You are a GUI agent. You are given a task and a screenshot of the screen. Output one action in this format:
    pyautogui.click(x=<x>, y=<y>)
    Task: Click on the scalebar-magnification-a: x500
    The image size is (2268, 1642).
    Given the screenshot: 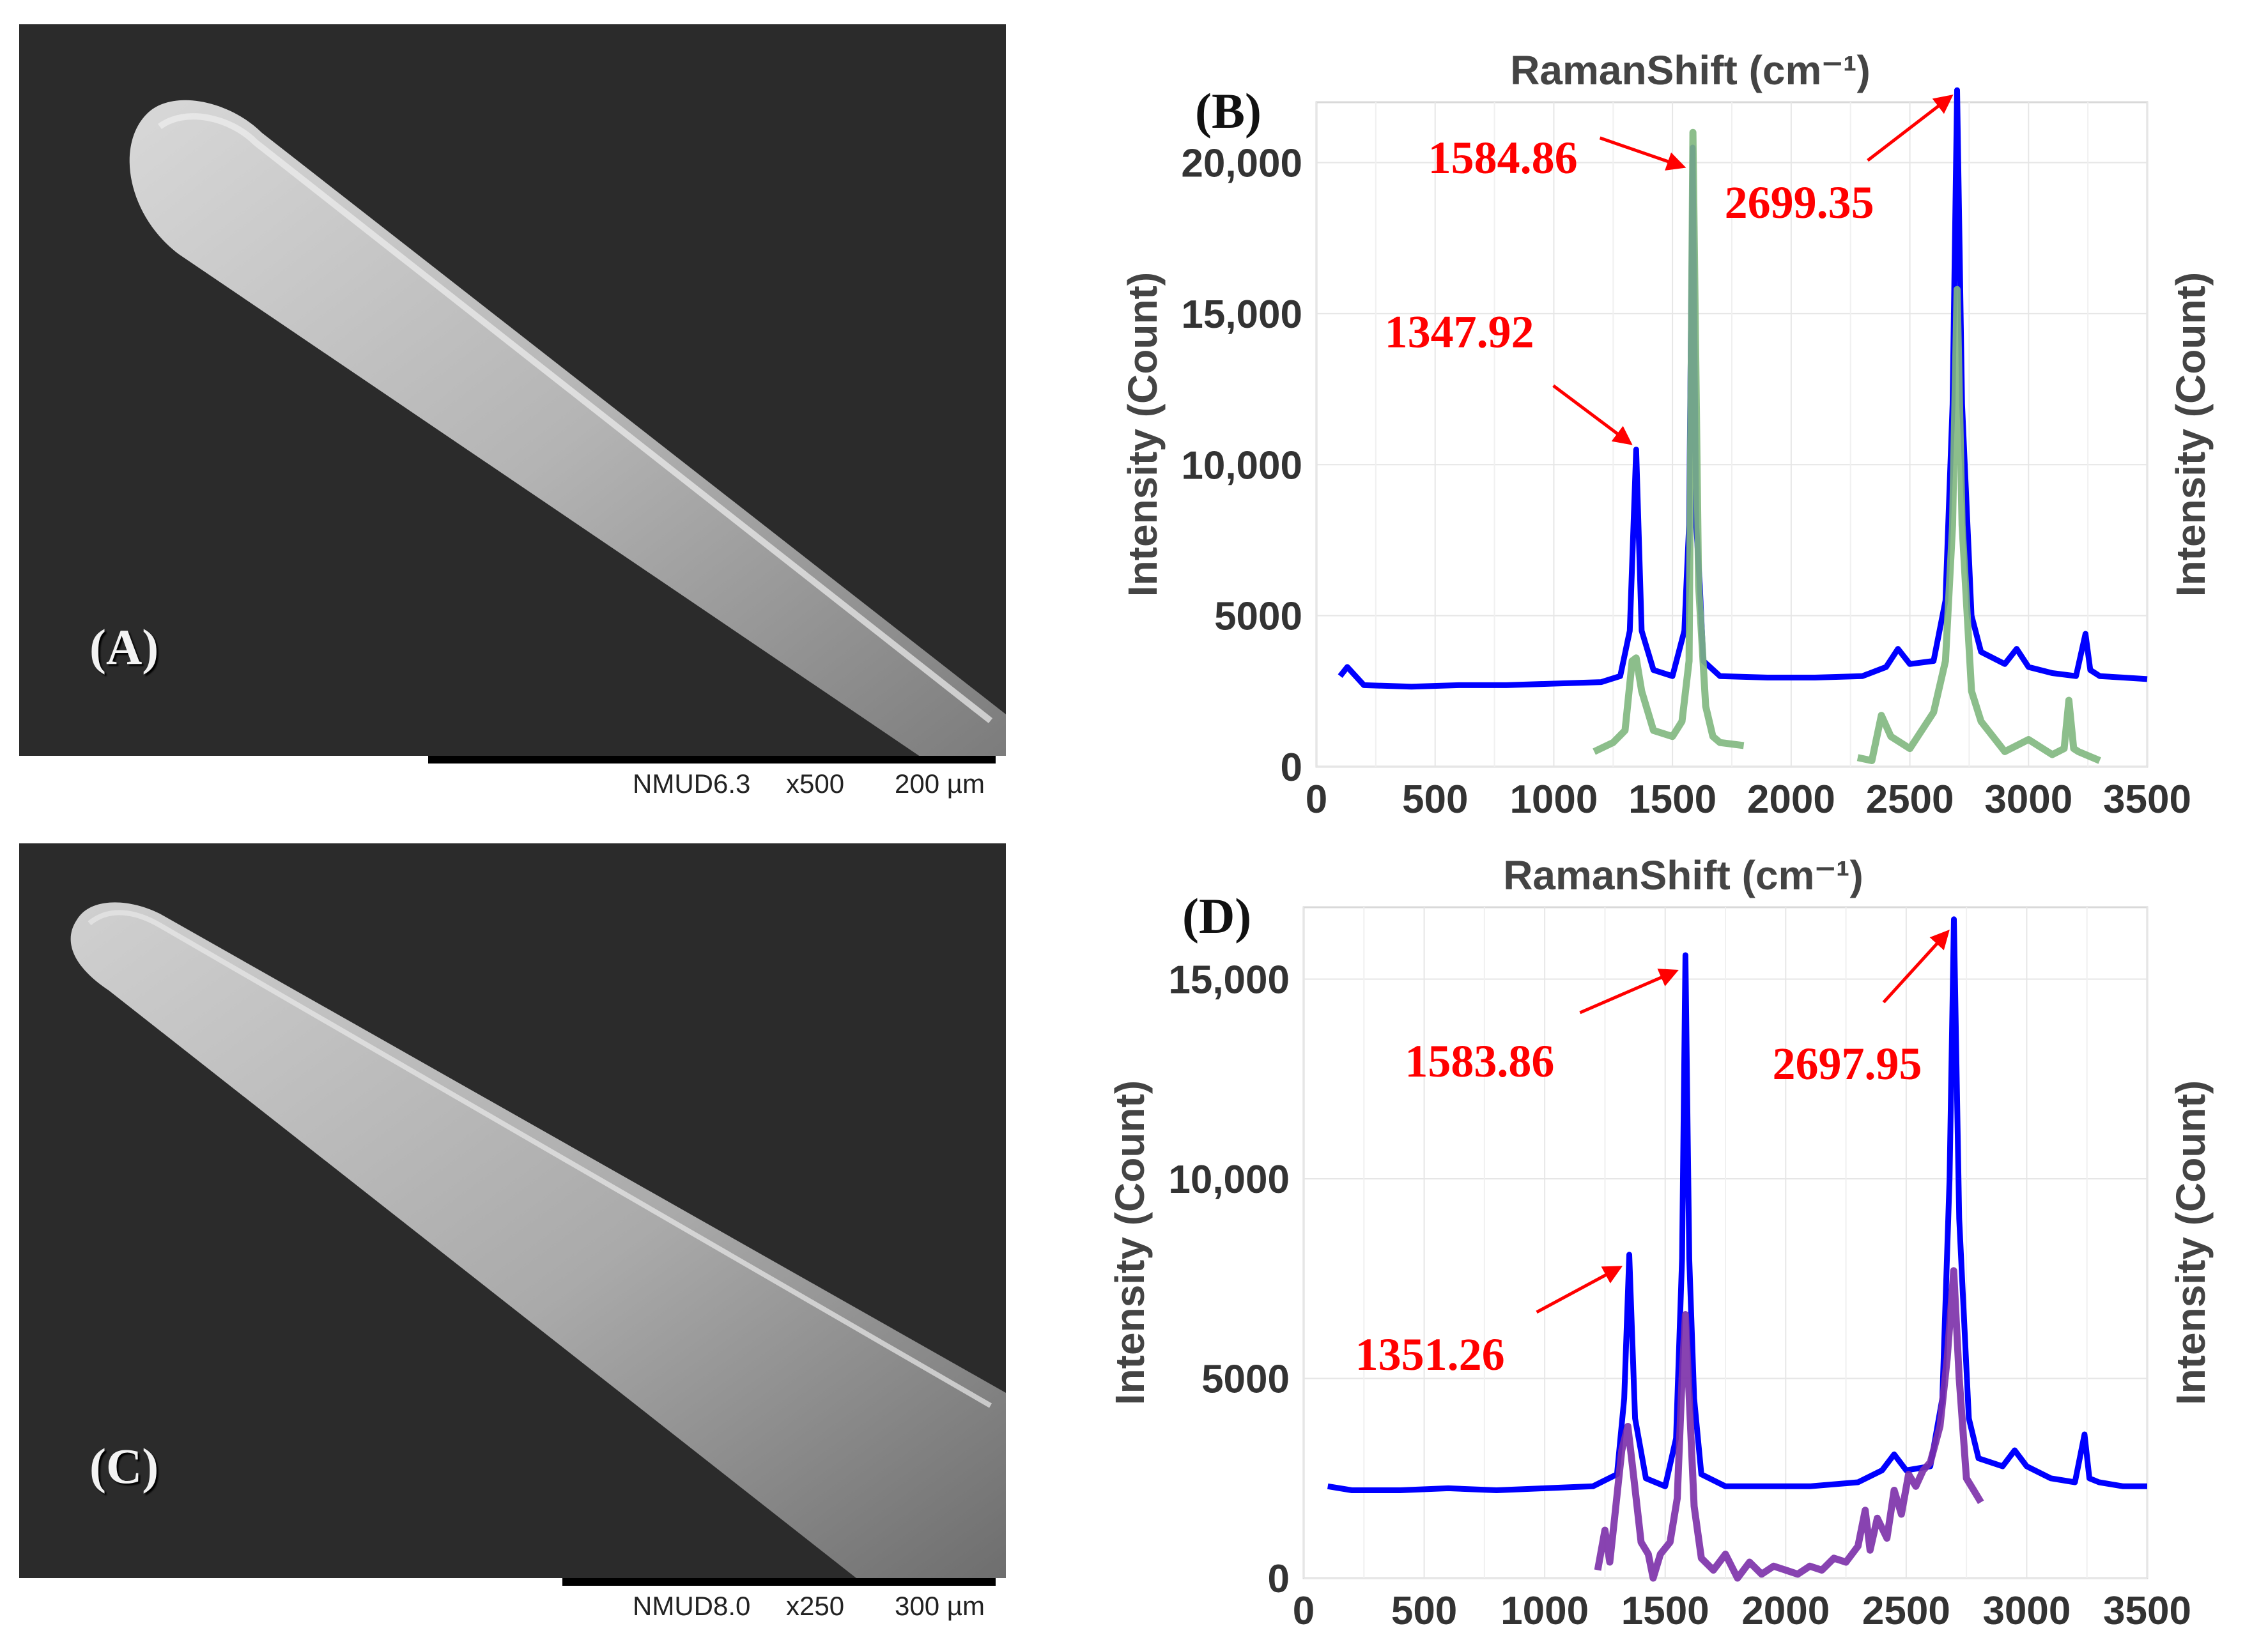 What is the action you would take?
    pyautogui.click(x=816, y=784)
    